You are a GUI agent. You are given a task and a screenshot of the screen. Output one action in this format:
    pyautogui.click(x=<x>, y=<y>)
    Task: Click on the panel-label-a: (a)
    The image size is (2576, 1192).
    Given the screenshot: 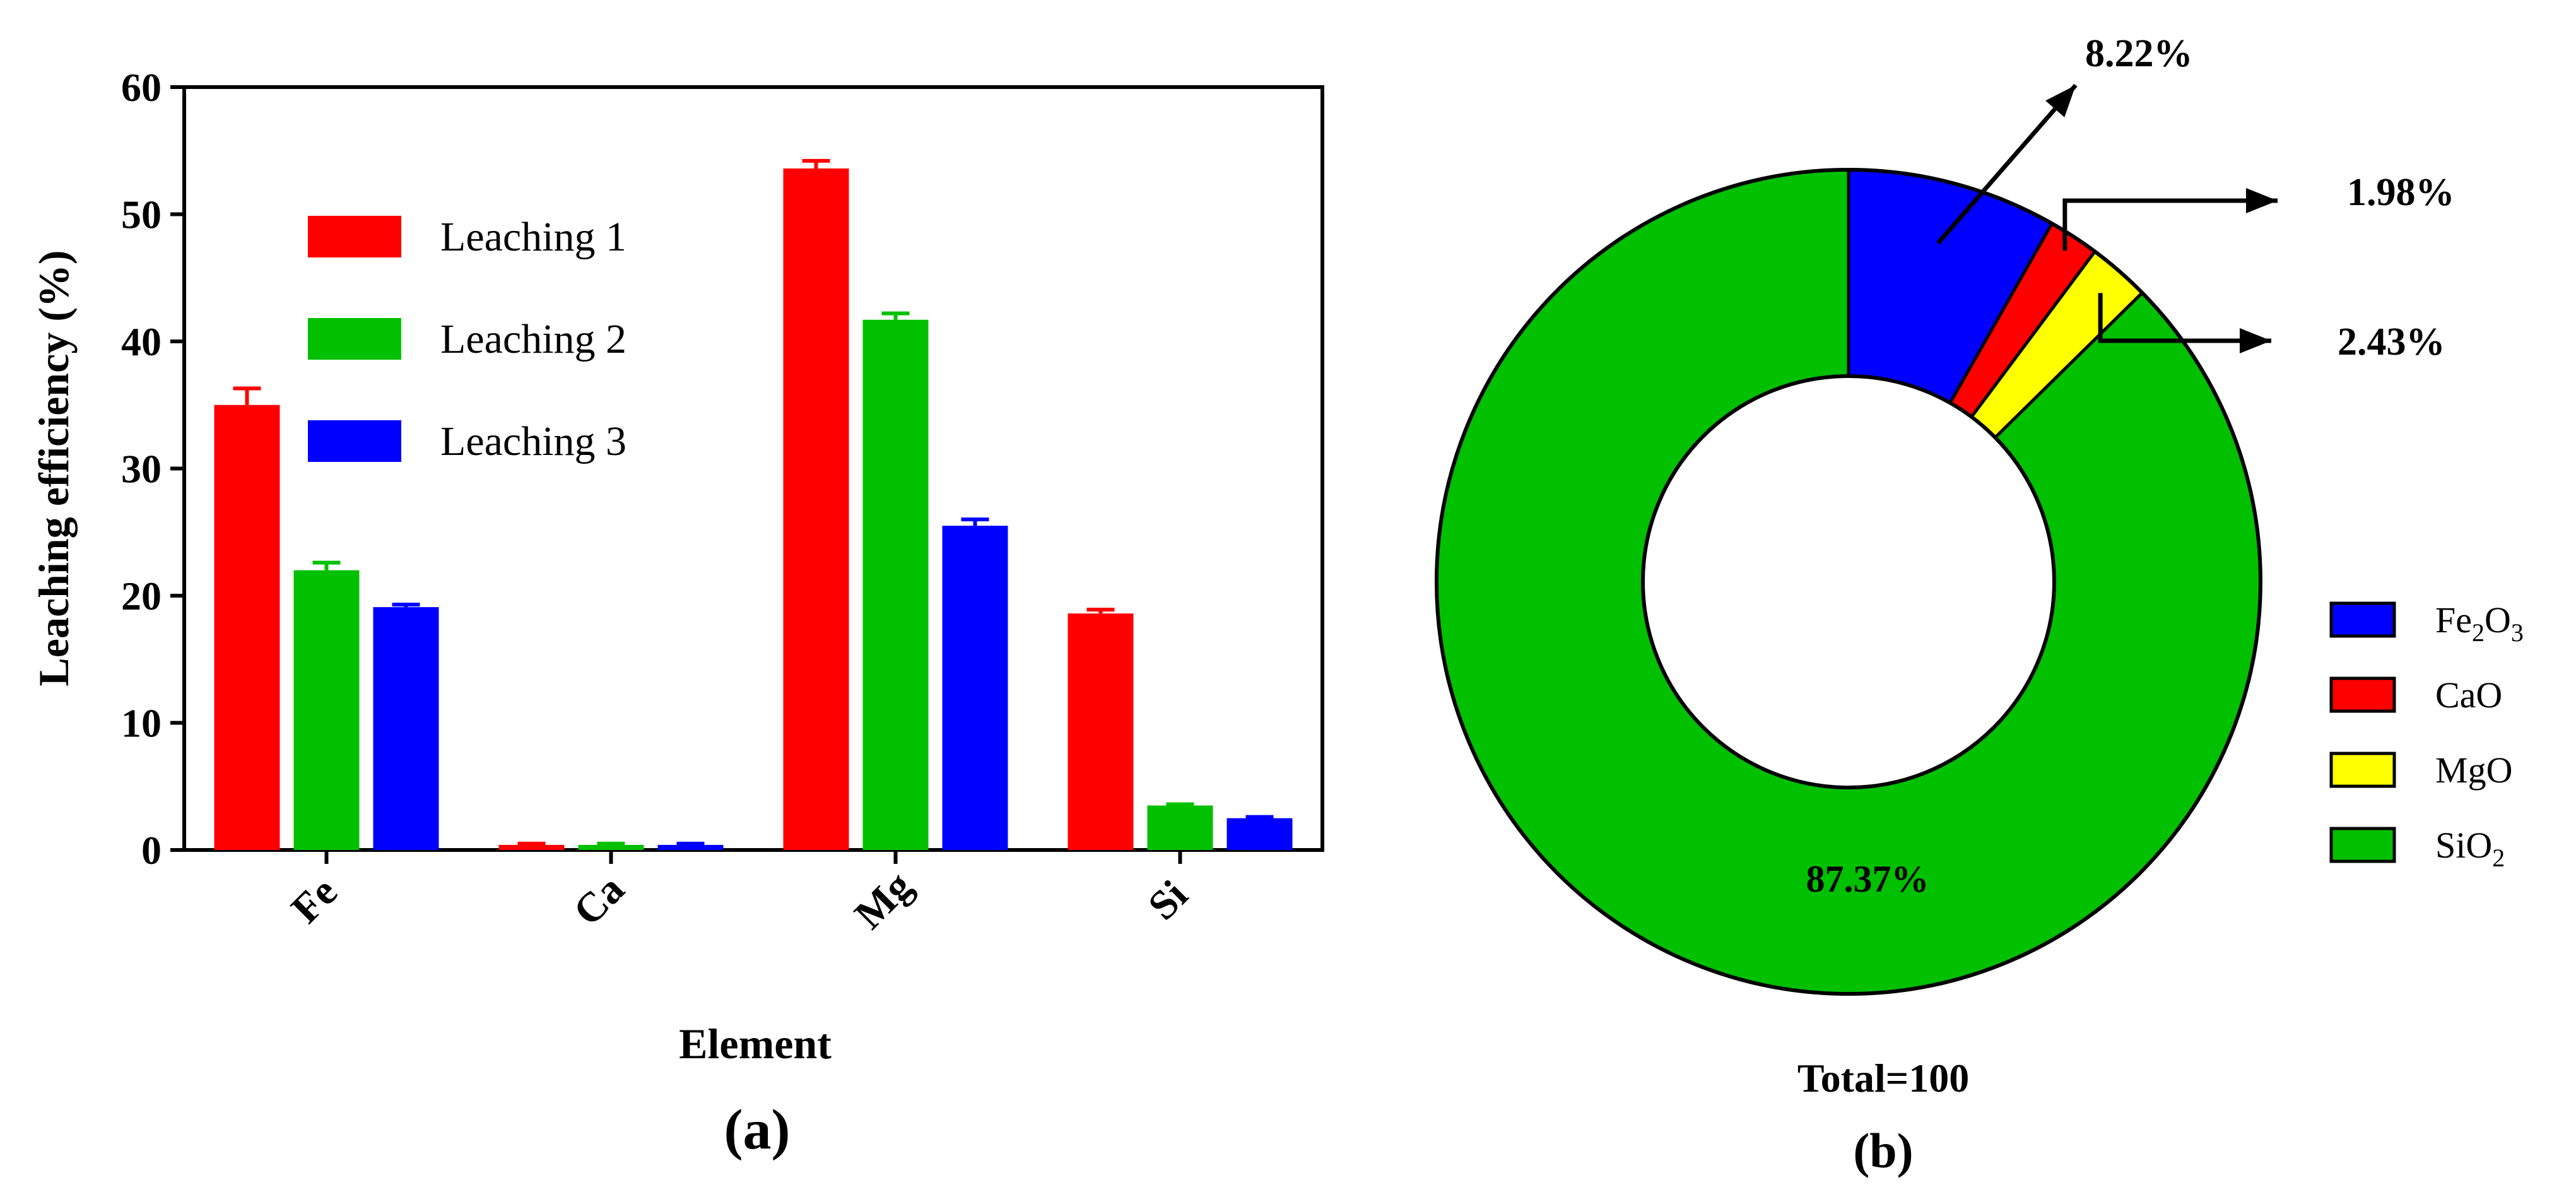 What is the action you would take?
    pyautogui.click(x=757, y=1130)
    